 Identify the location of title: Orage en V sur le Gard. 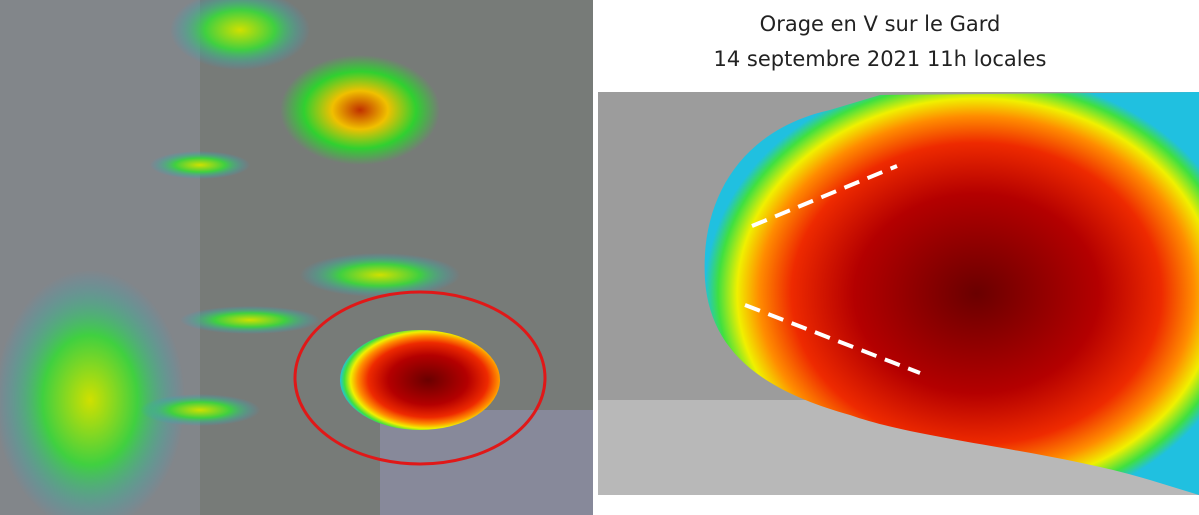
(880, 24).